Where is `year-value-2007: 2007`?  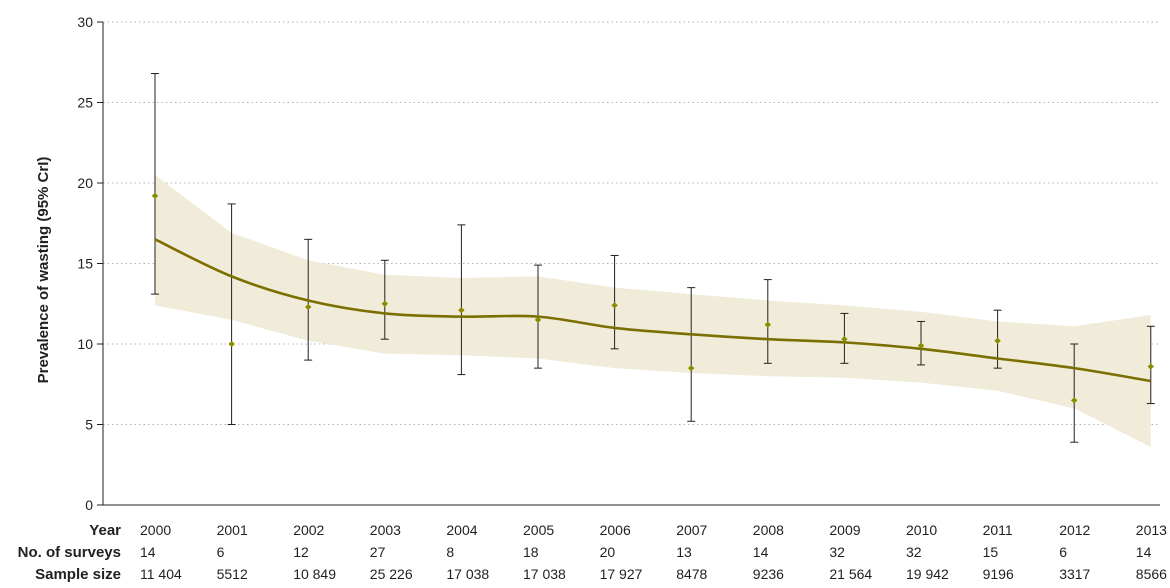 year-value-2007: 2007 is located at coordinates (691, 530).